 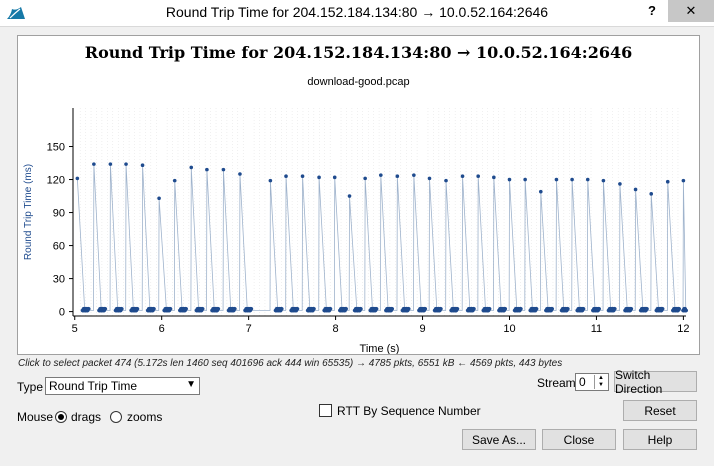 What do you see at coordinates (652, 10) in the screenshot?
I see `window-help-button: ?` at bounding box center [652, 10].